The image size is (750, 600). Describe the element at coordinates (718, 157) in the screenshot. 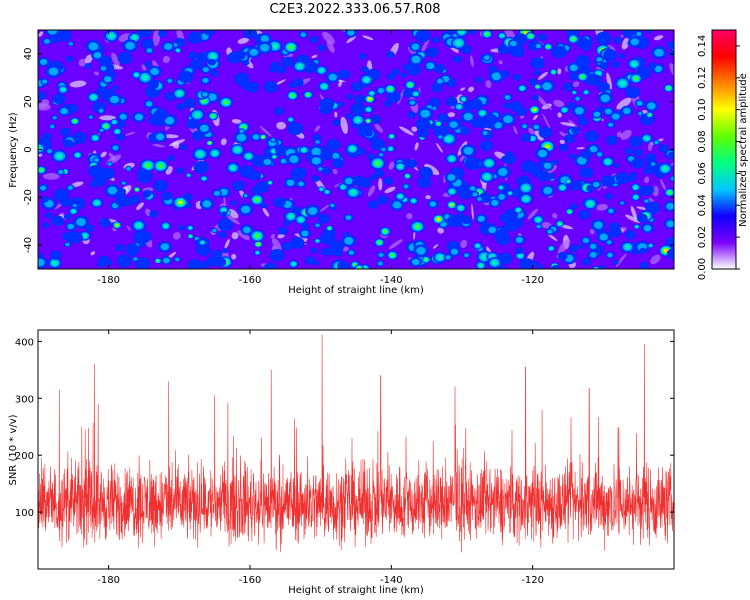

I see `colorbar-ticks: 0.00 0.02 0.04 0.06 0.08 0.10 0.12 0.14` at that location.